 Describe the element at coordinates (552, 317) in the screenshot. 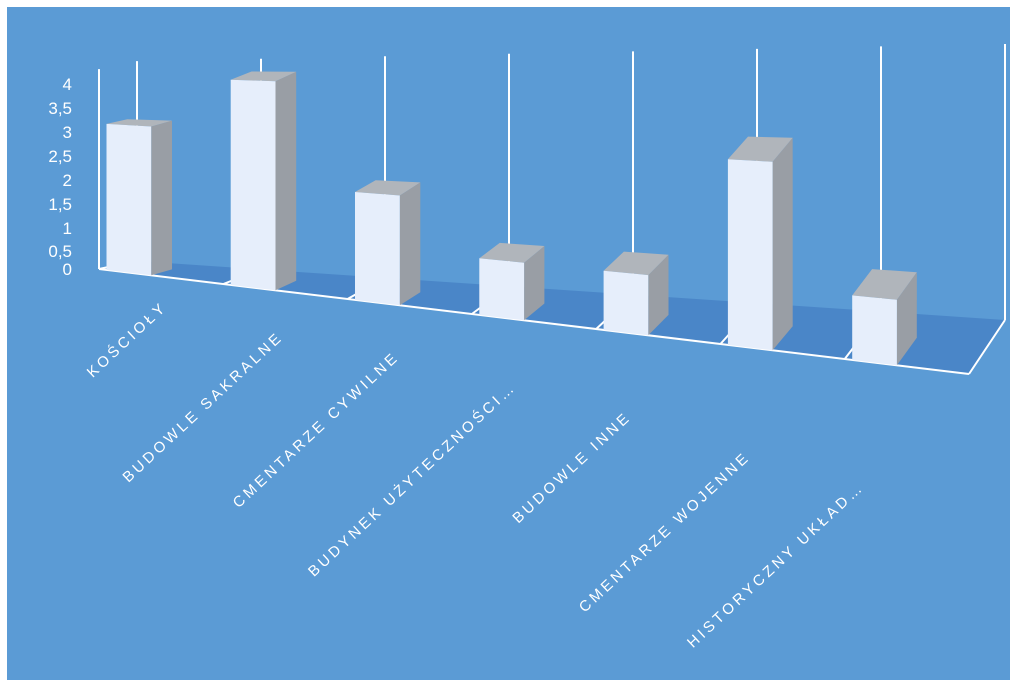

I see `chart-floor` at that location.